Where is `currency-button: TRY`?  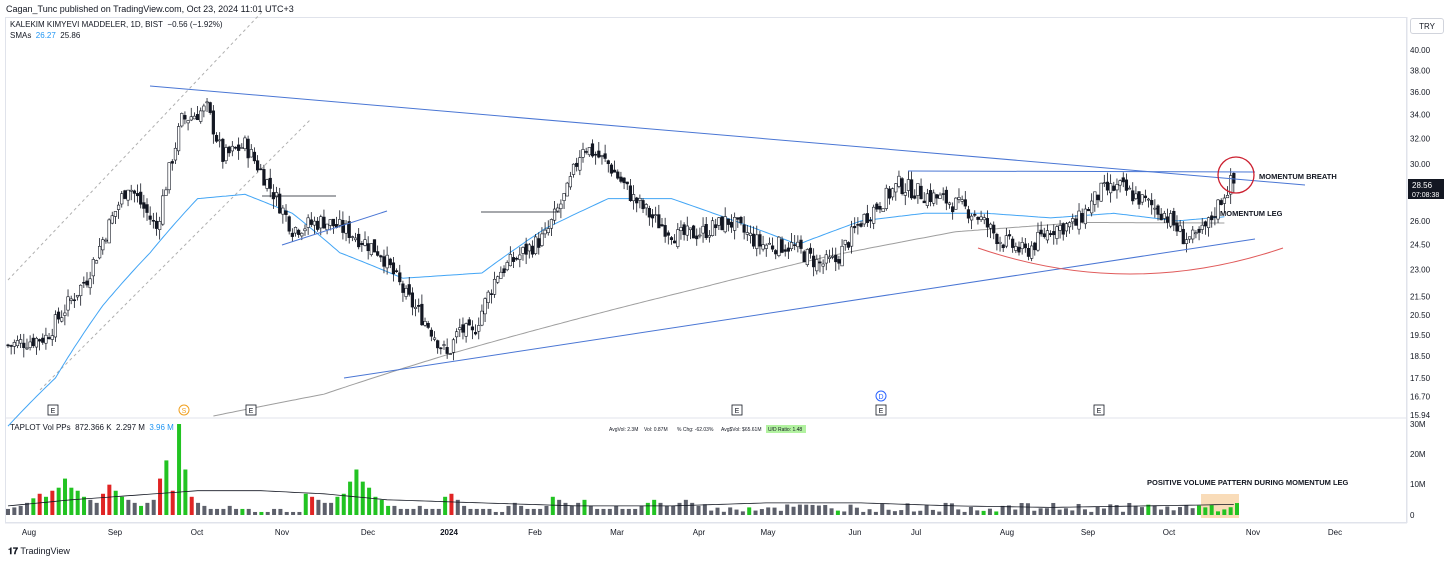
currency-button: TRY is located at coordinates (1427, 26).